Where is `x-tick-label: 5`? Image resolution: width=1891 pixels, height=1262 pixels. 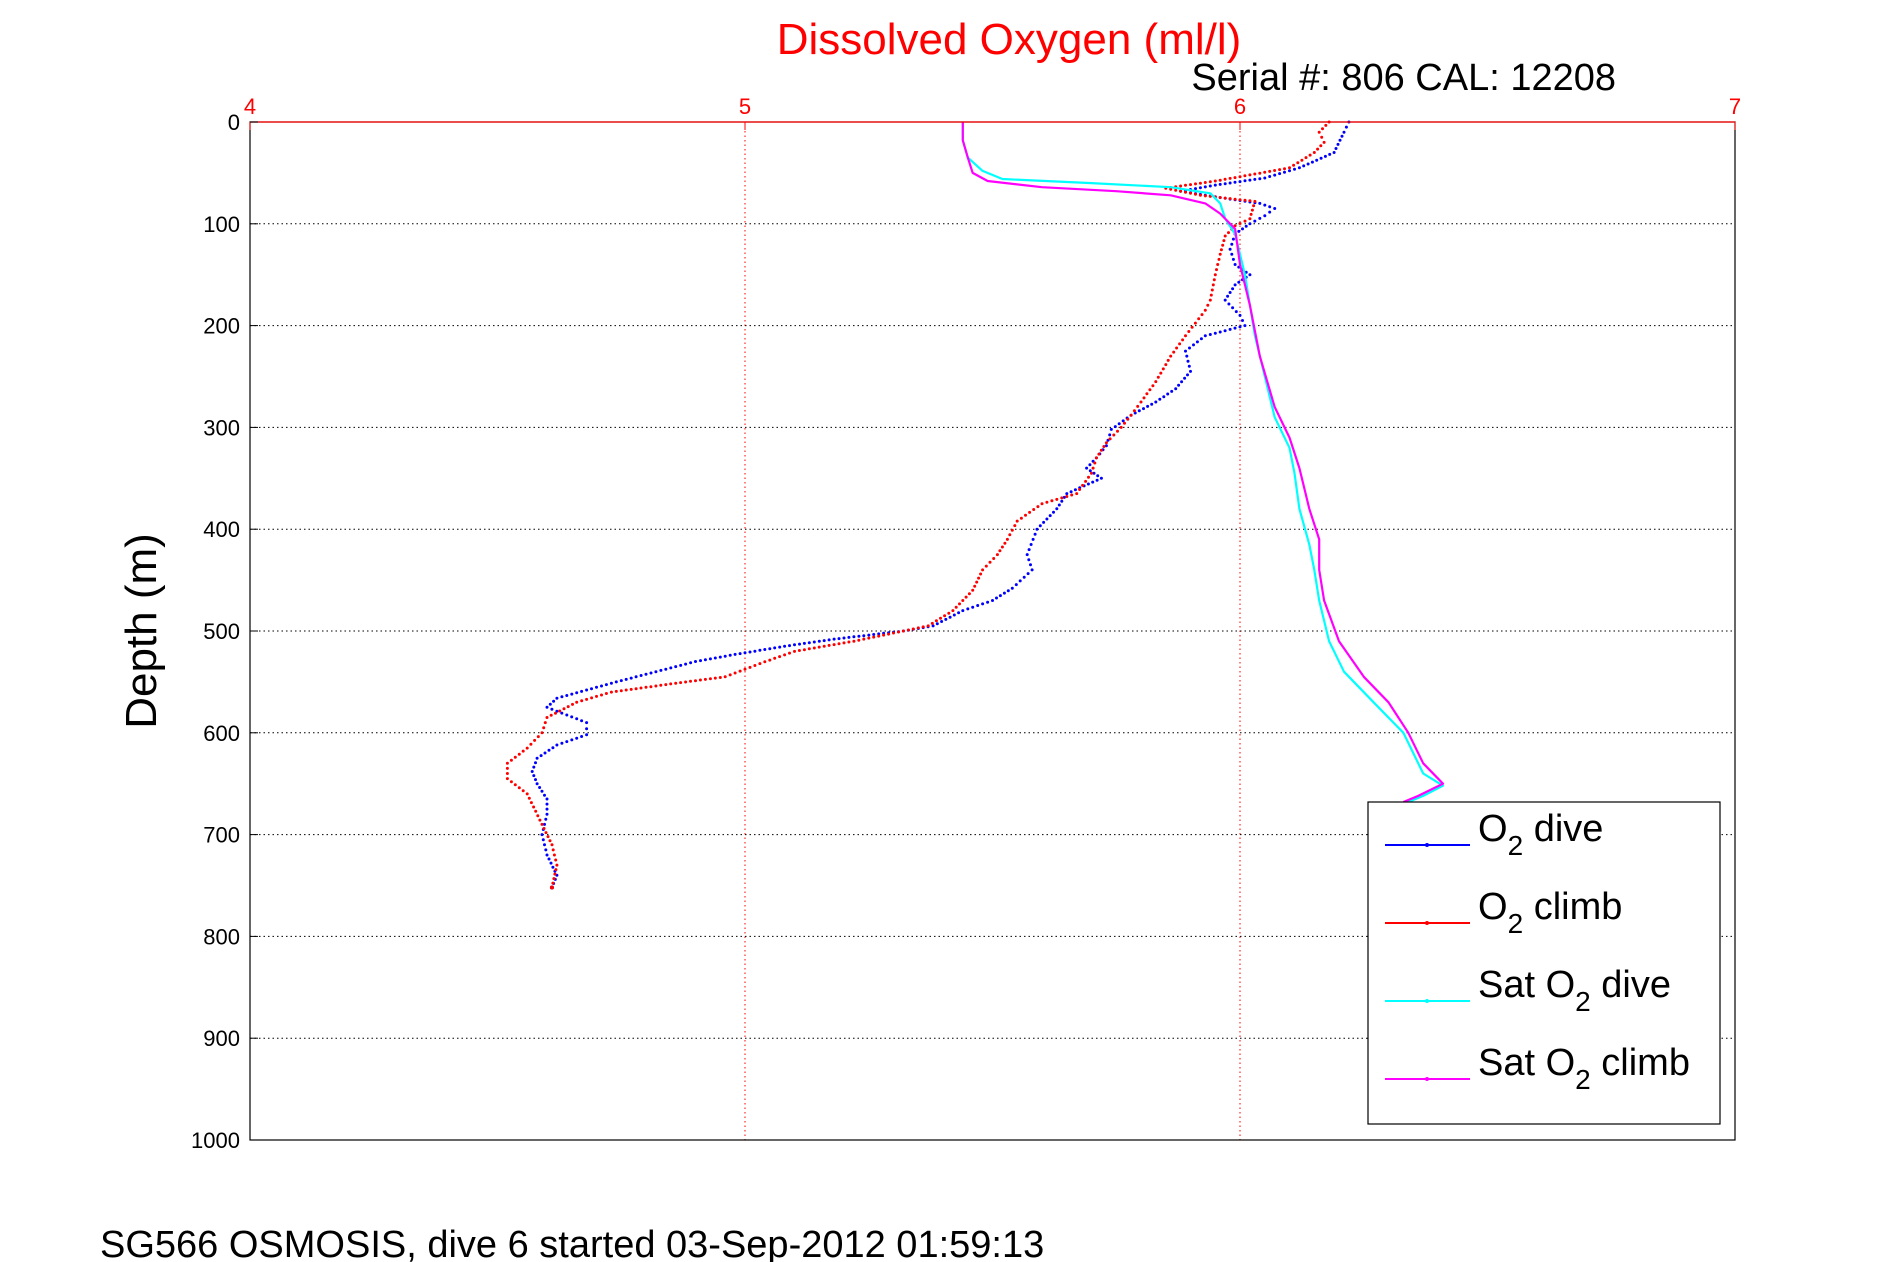 x-tick-label: 5 is located at coordinates (745, 106).